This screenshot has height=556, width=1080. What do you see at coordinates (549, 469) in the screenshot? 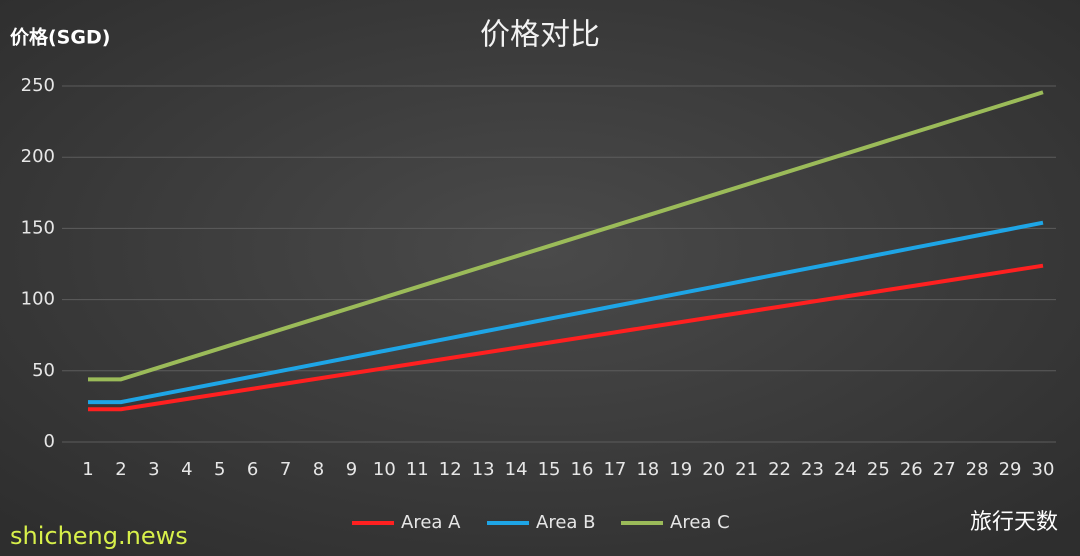
I see `x-tick-label: 15` at bounding box center [549, 469].